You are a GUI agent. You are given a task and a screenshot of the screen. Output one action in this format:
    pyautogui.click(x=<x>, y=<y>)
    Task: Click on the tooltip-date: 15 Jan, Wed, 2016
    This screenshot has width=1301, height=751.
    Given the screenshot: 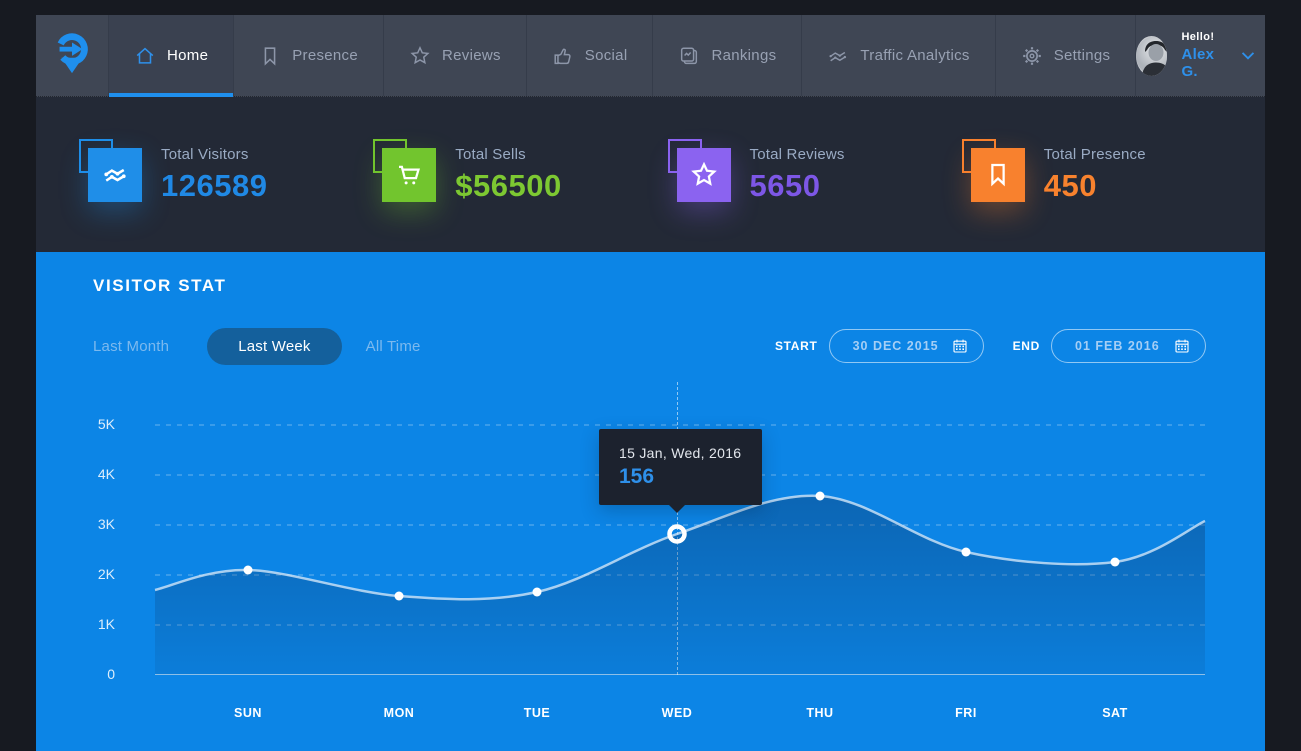 What is the action you would take?
    pyautogui.click(x=680, y=453)
    